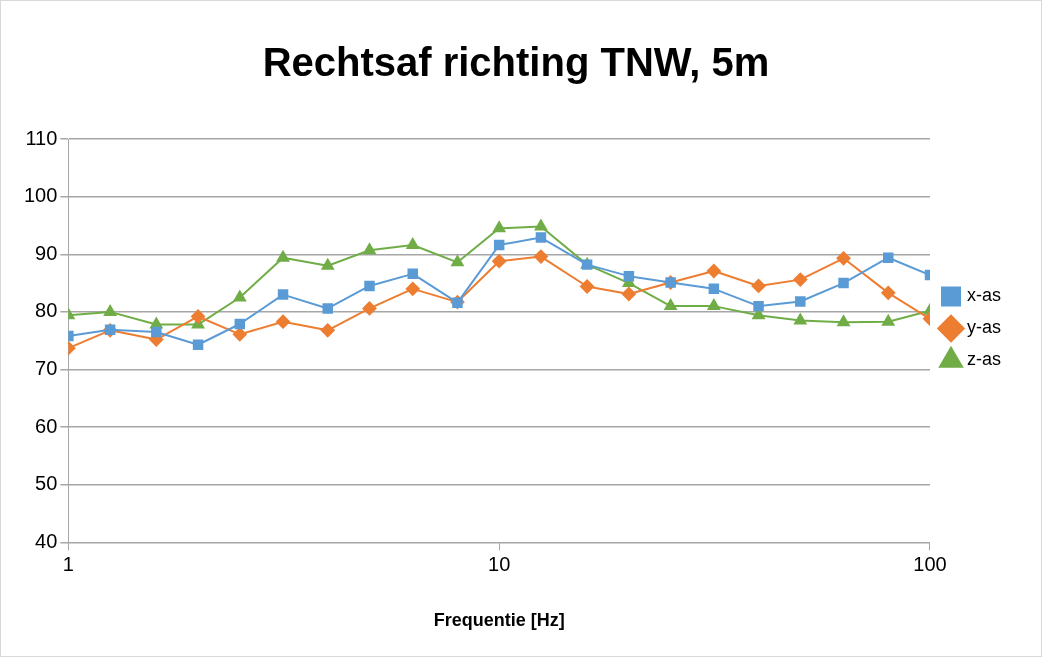 The image size is (1047, 659). What do you see at coordinates (40, 195) in the screenshot?
I see `y-tick-label: 100` at bounding box center [40, 195].